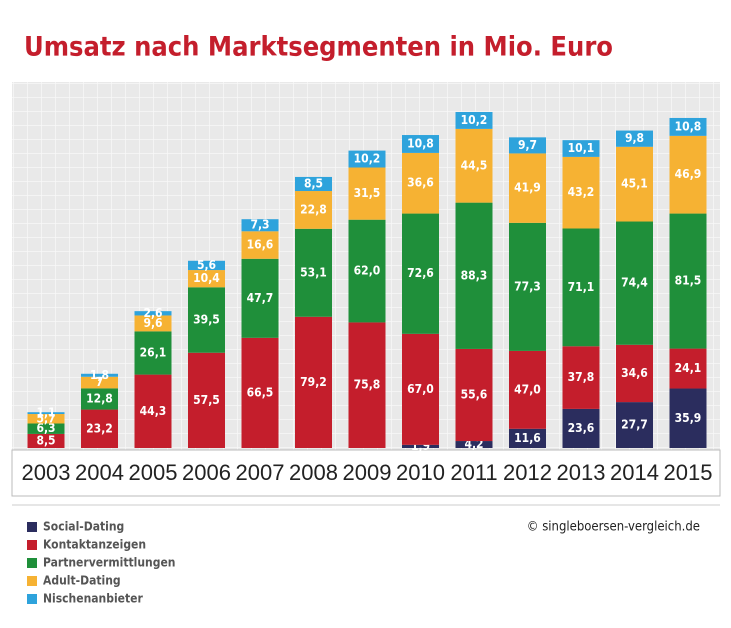 The image size is (731, 628). I want to click on value-label: 1,1, so click(45, 413).